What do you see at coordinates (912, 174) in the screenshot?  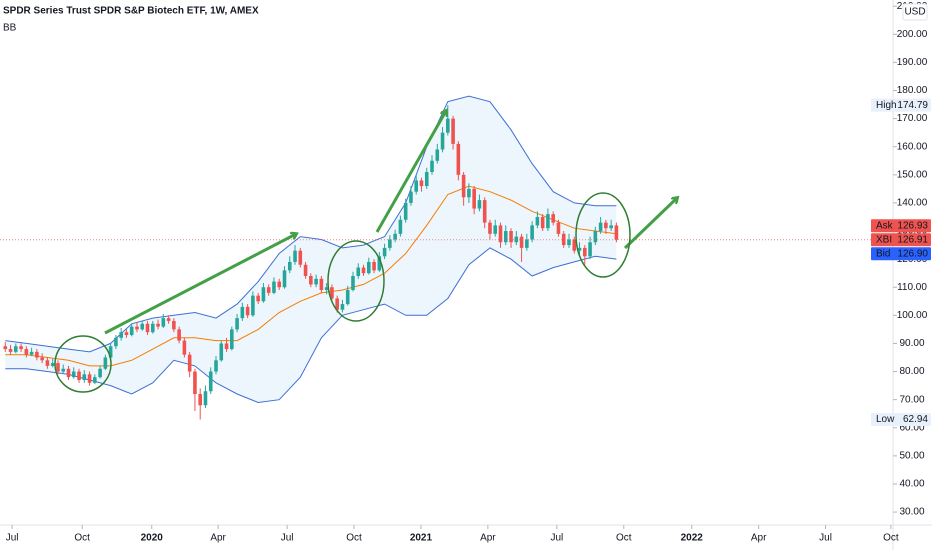 I see `y-tick-label: 150.00` at bounding box center [912, 174].